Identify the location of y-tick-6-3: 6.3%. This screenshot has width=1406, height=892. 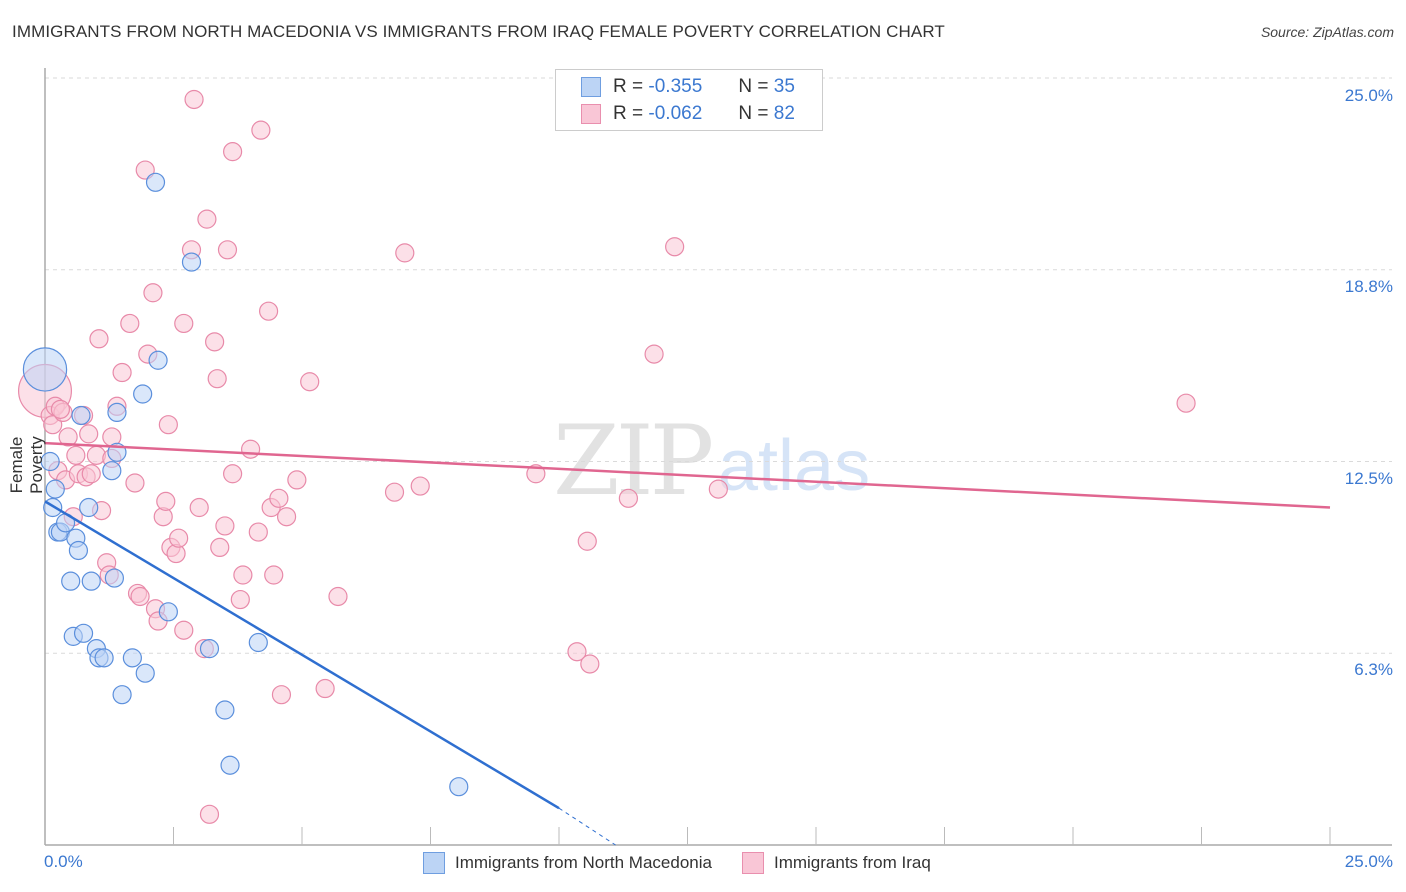
(1373, 669).